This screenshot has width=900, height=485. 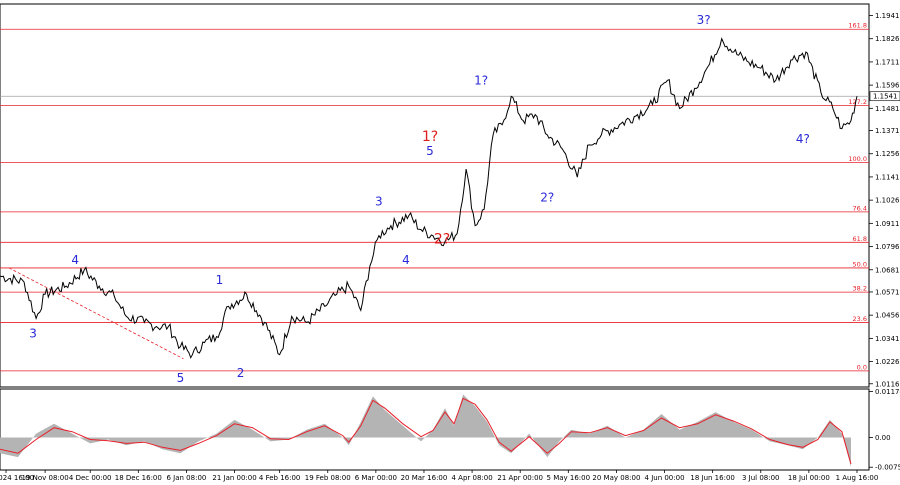 What do you see at coordinates (887, 270) in the screenshot?
I see `price-tick-label: 1.0681` at bounding box center [887, 270].